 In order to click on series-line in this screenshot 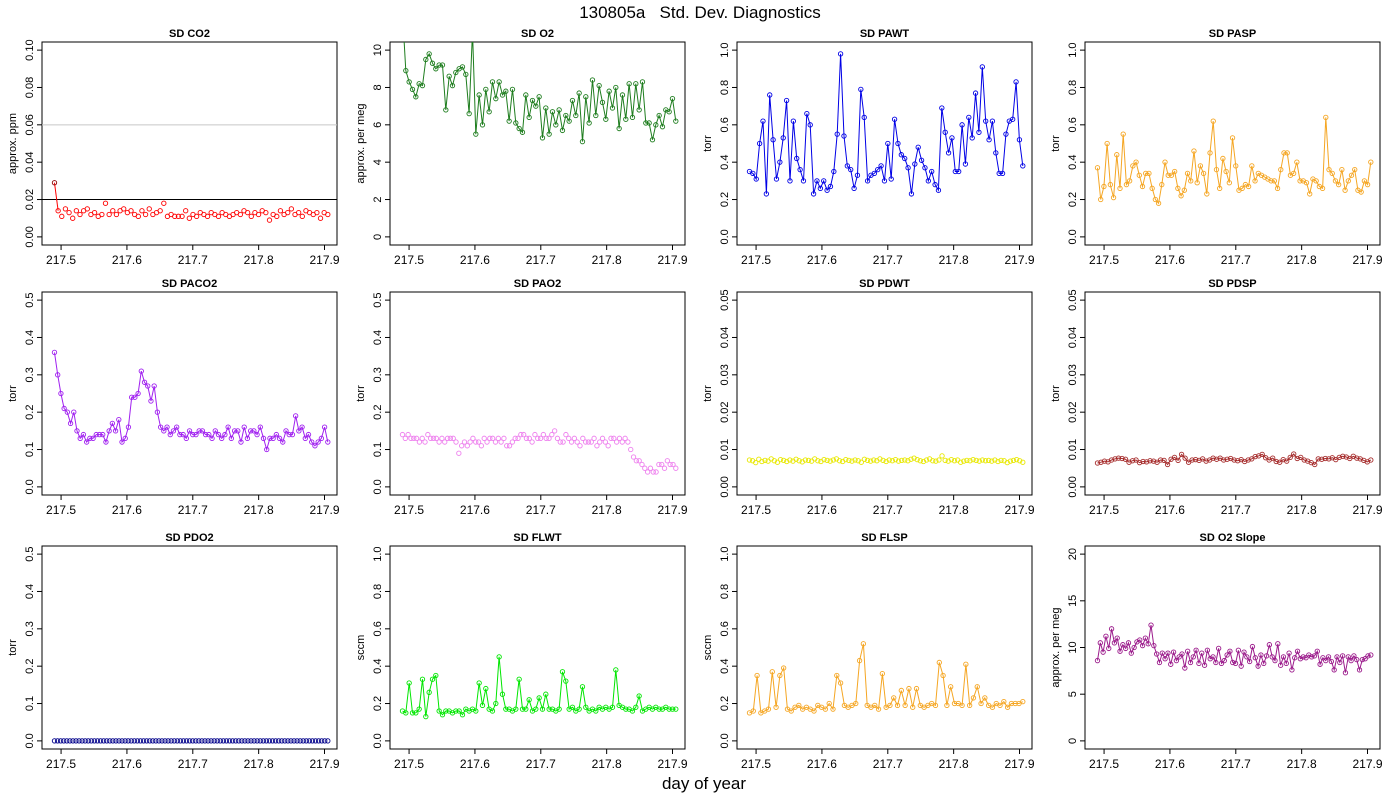, I will do `click(1234, 459)`.